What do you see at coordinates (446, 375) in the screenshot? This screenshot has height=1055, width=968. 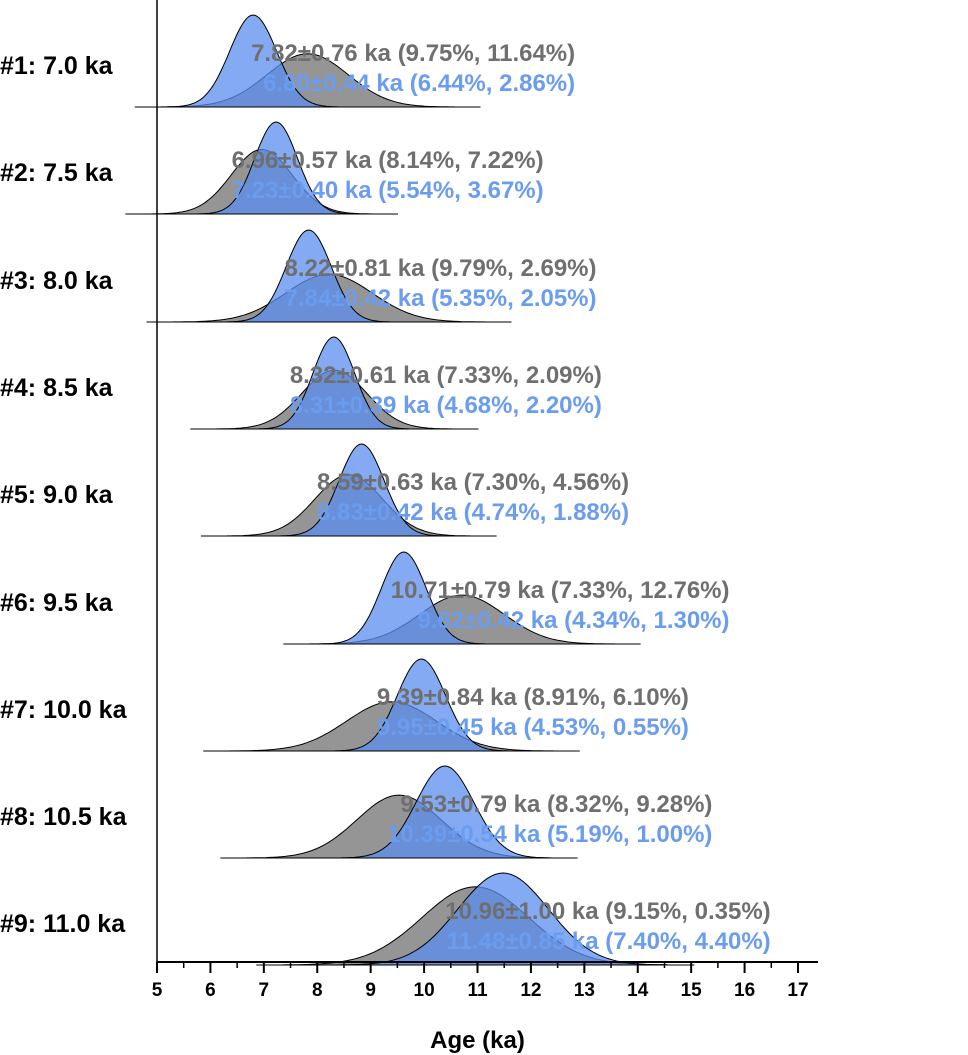 I see `gray-estimate-text: 8.32±0.61 ka (7.33%, 2.09%)` at bounding box center [446, 375].